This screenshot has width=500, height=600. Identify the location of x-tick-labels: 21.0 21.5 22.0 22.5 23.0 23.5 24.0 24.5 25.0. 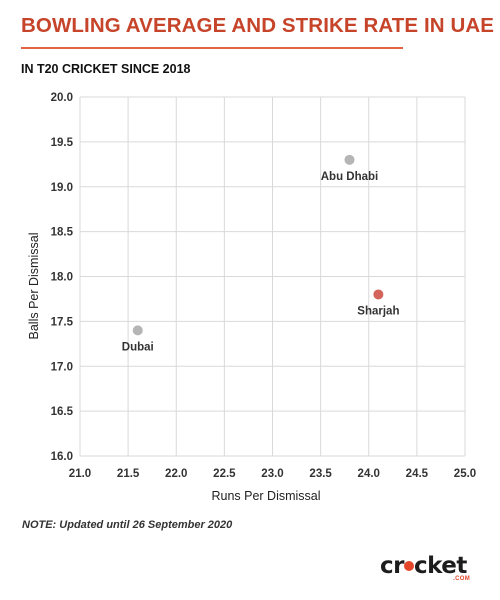
(272, 474).